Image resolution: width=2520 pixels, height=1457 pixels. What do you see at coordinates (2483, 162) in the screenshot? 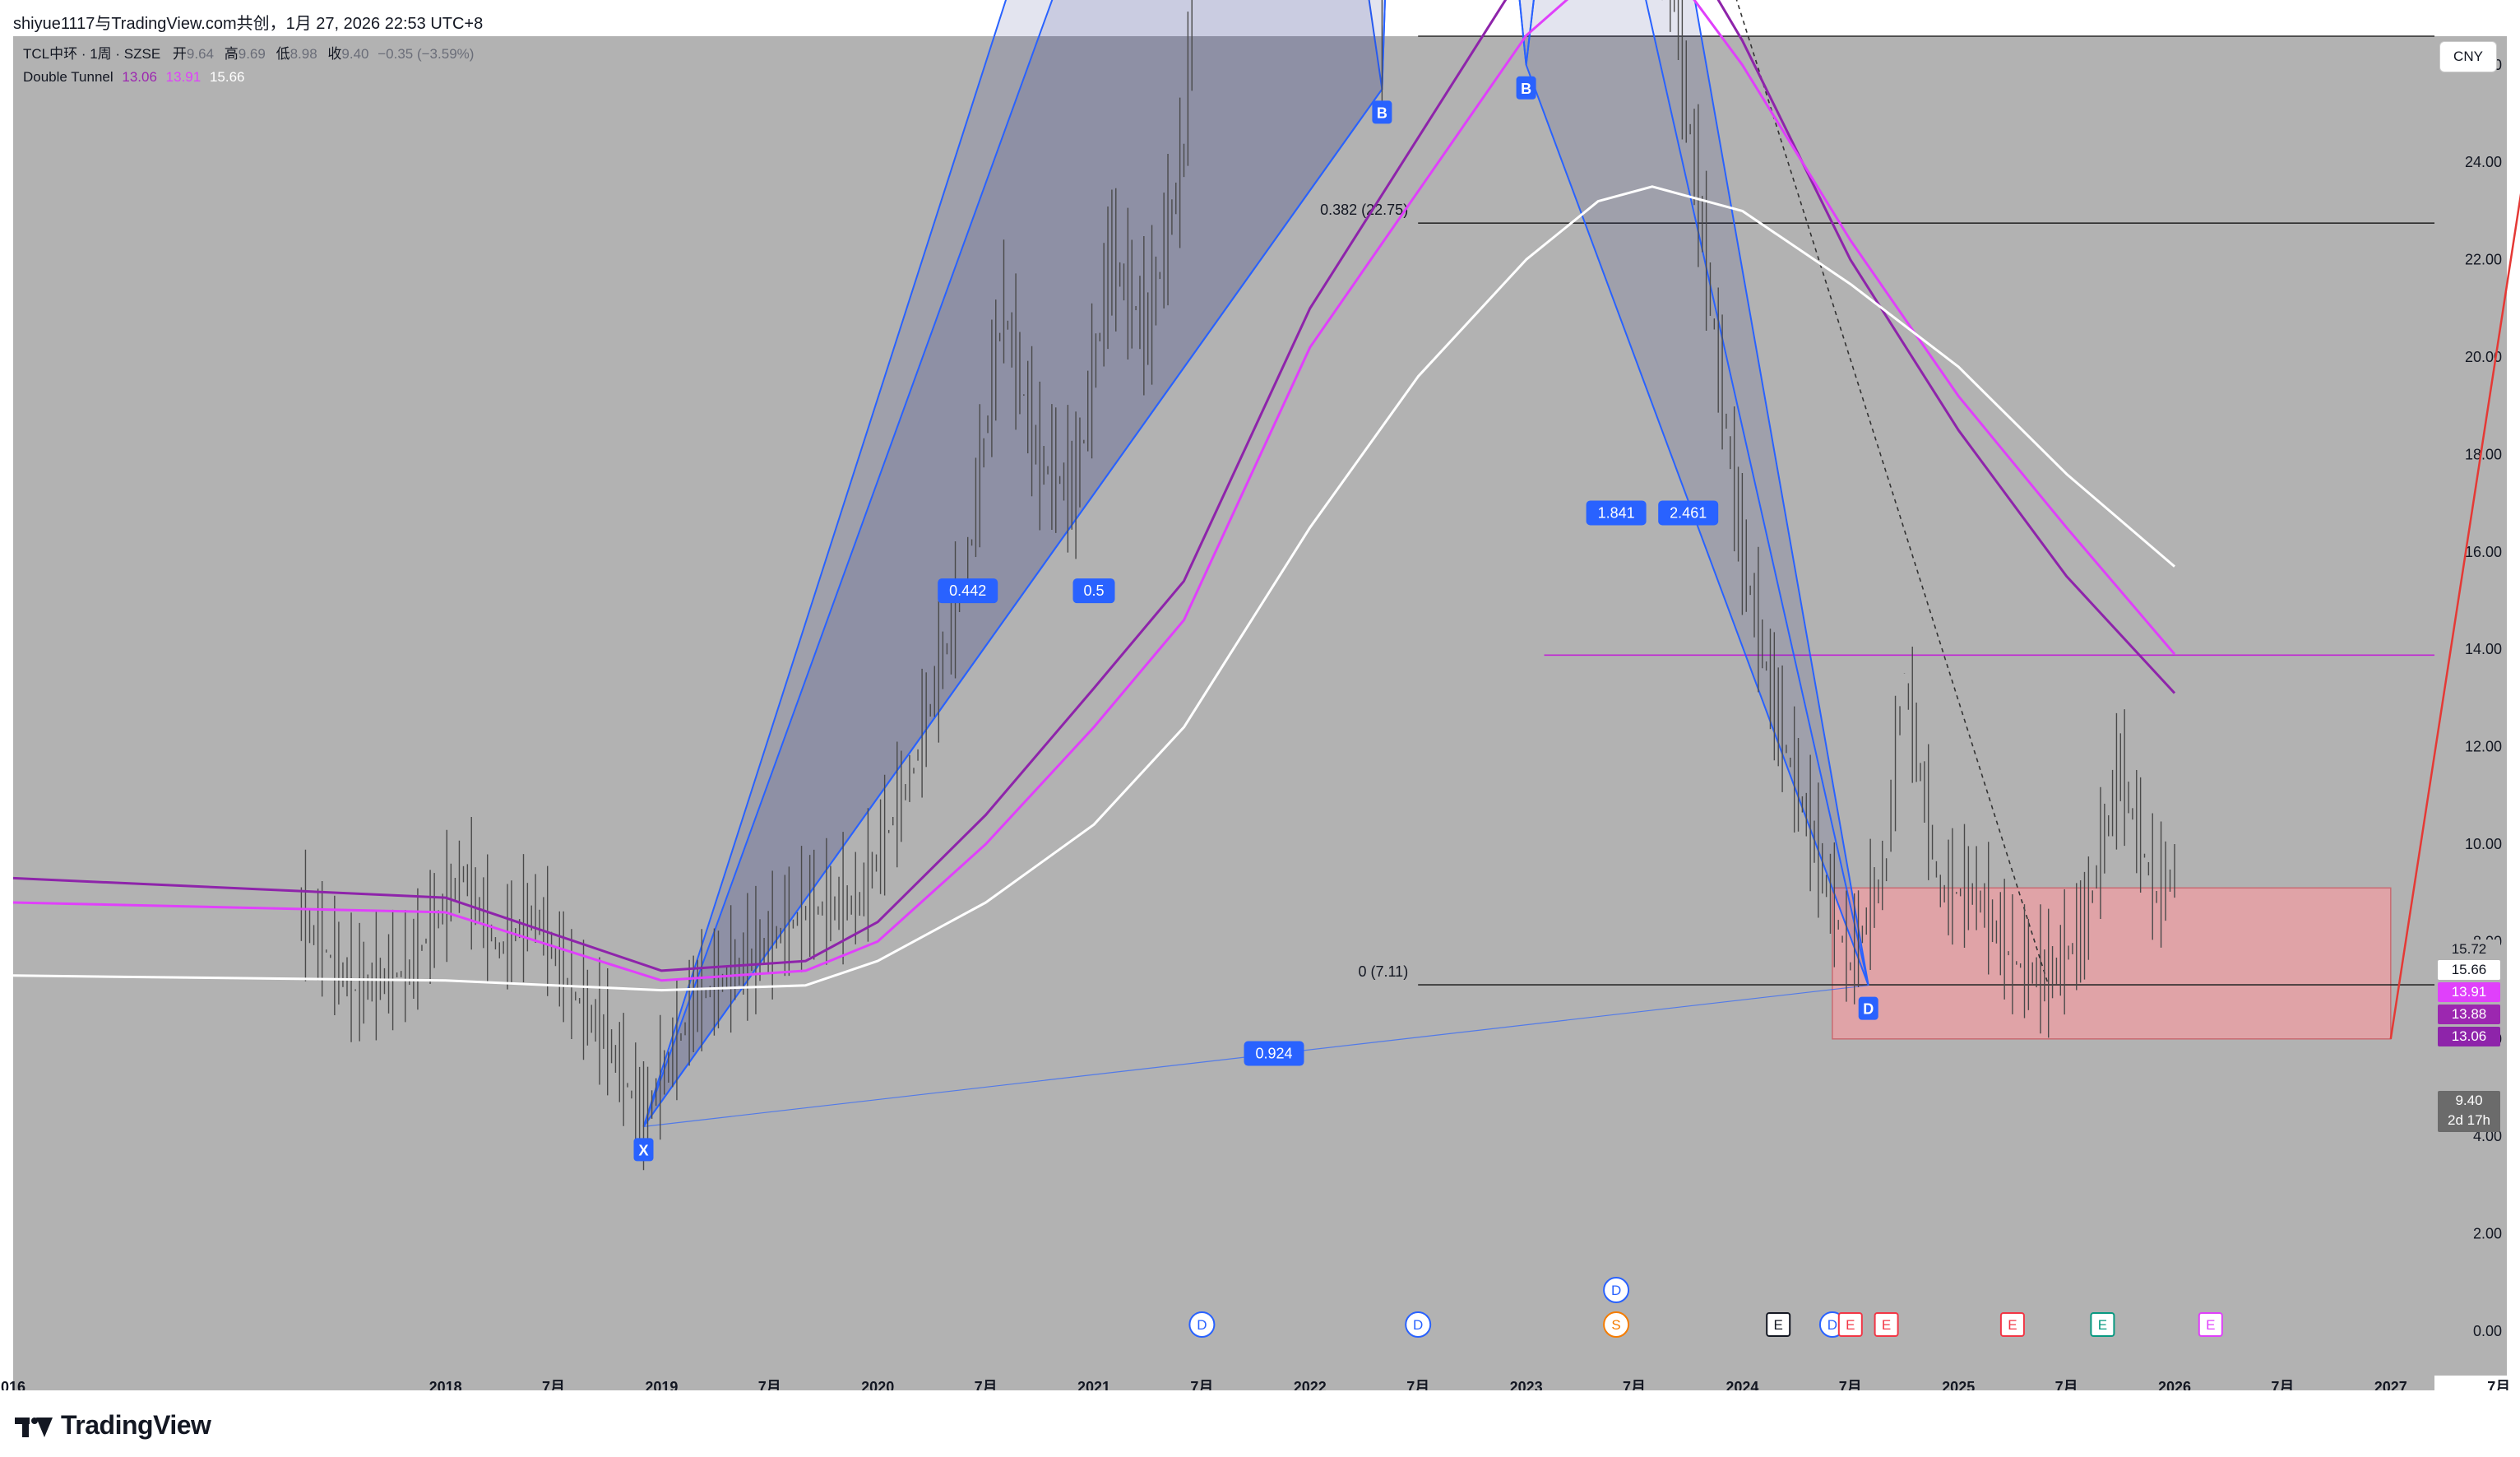
I see `y-tick-label: 24.00` at bounding box center [2483, 162].